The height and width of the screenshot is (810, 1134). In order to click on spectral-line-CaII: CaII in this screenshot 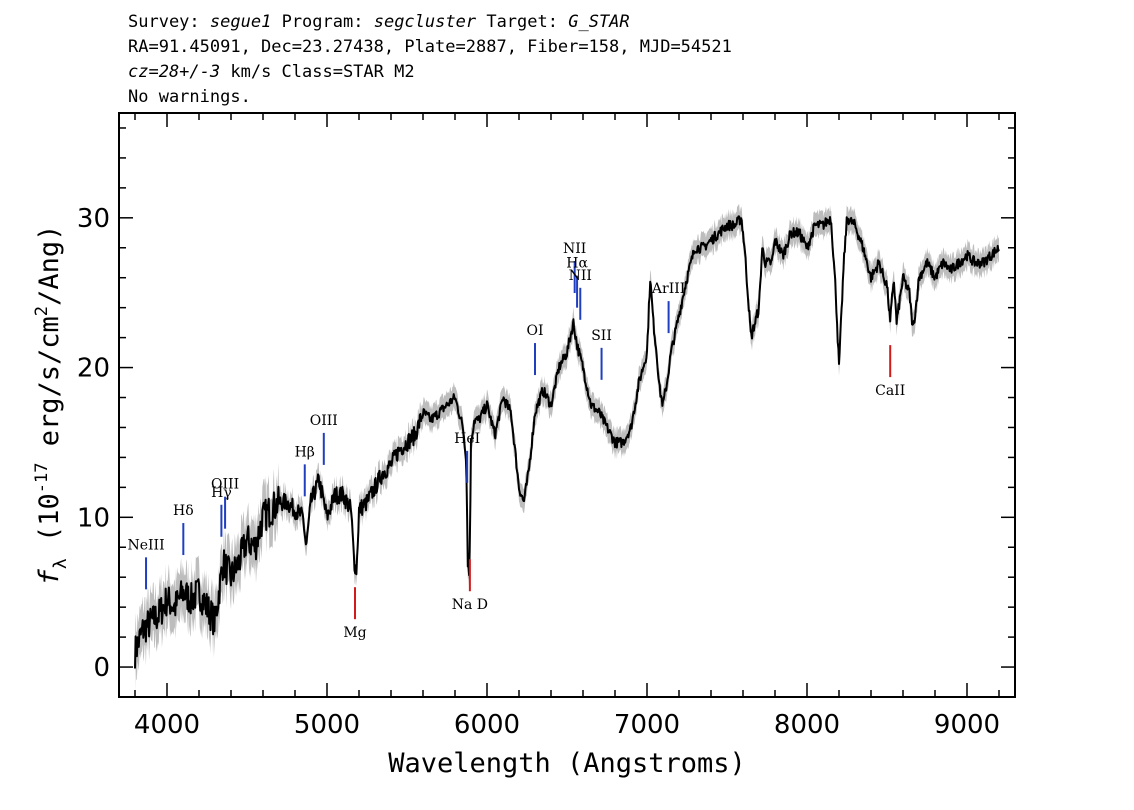, I will do `click(890, 372)`.